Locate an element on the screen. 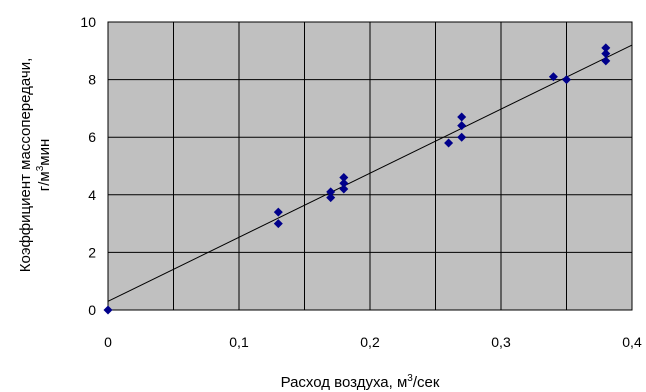  x-tick-label: 0,3 is located at coordinates (501, 342).